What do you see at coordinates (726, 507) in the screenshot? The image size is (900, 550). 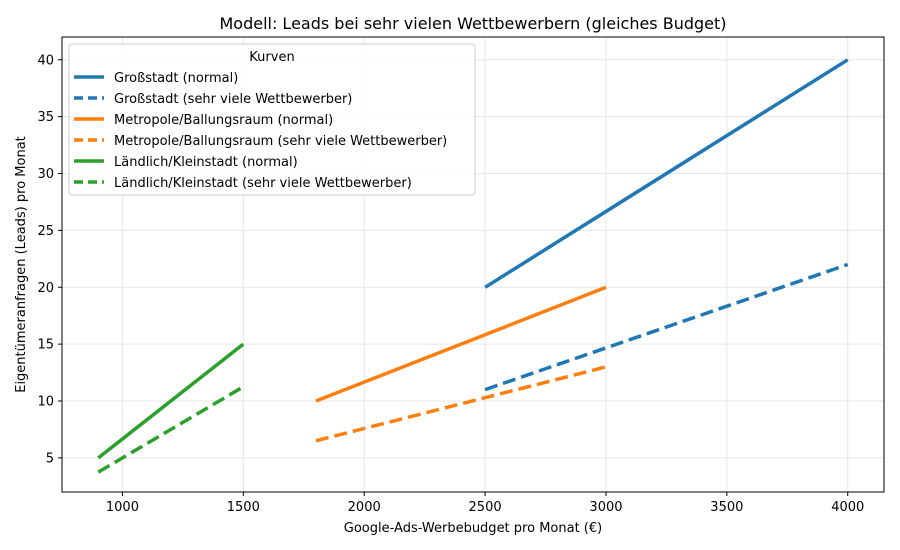 I see `x-tick-label: 3500` at bounding box center [726, 507].